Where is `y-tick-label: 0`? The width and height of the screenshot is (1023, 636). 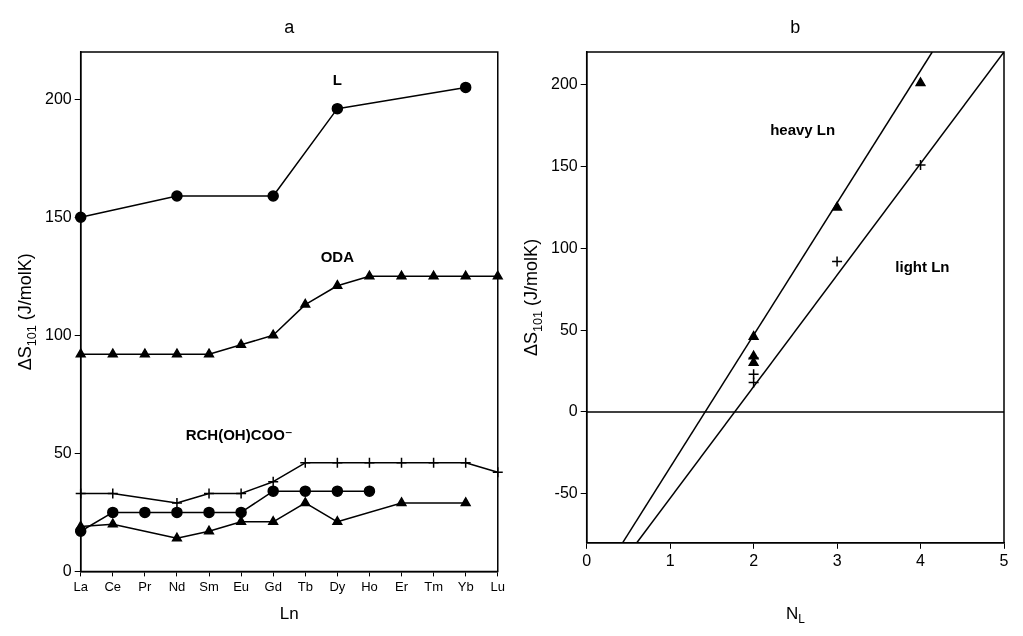
y-tick-label: 0 is located at coordinates (573, 411).